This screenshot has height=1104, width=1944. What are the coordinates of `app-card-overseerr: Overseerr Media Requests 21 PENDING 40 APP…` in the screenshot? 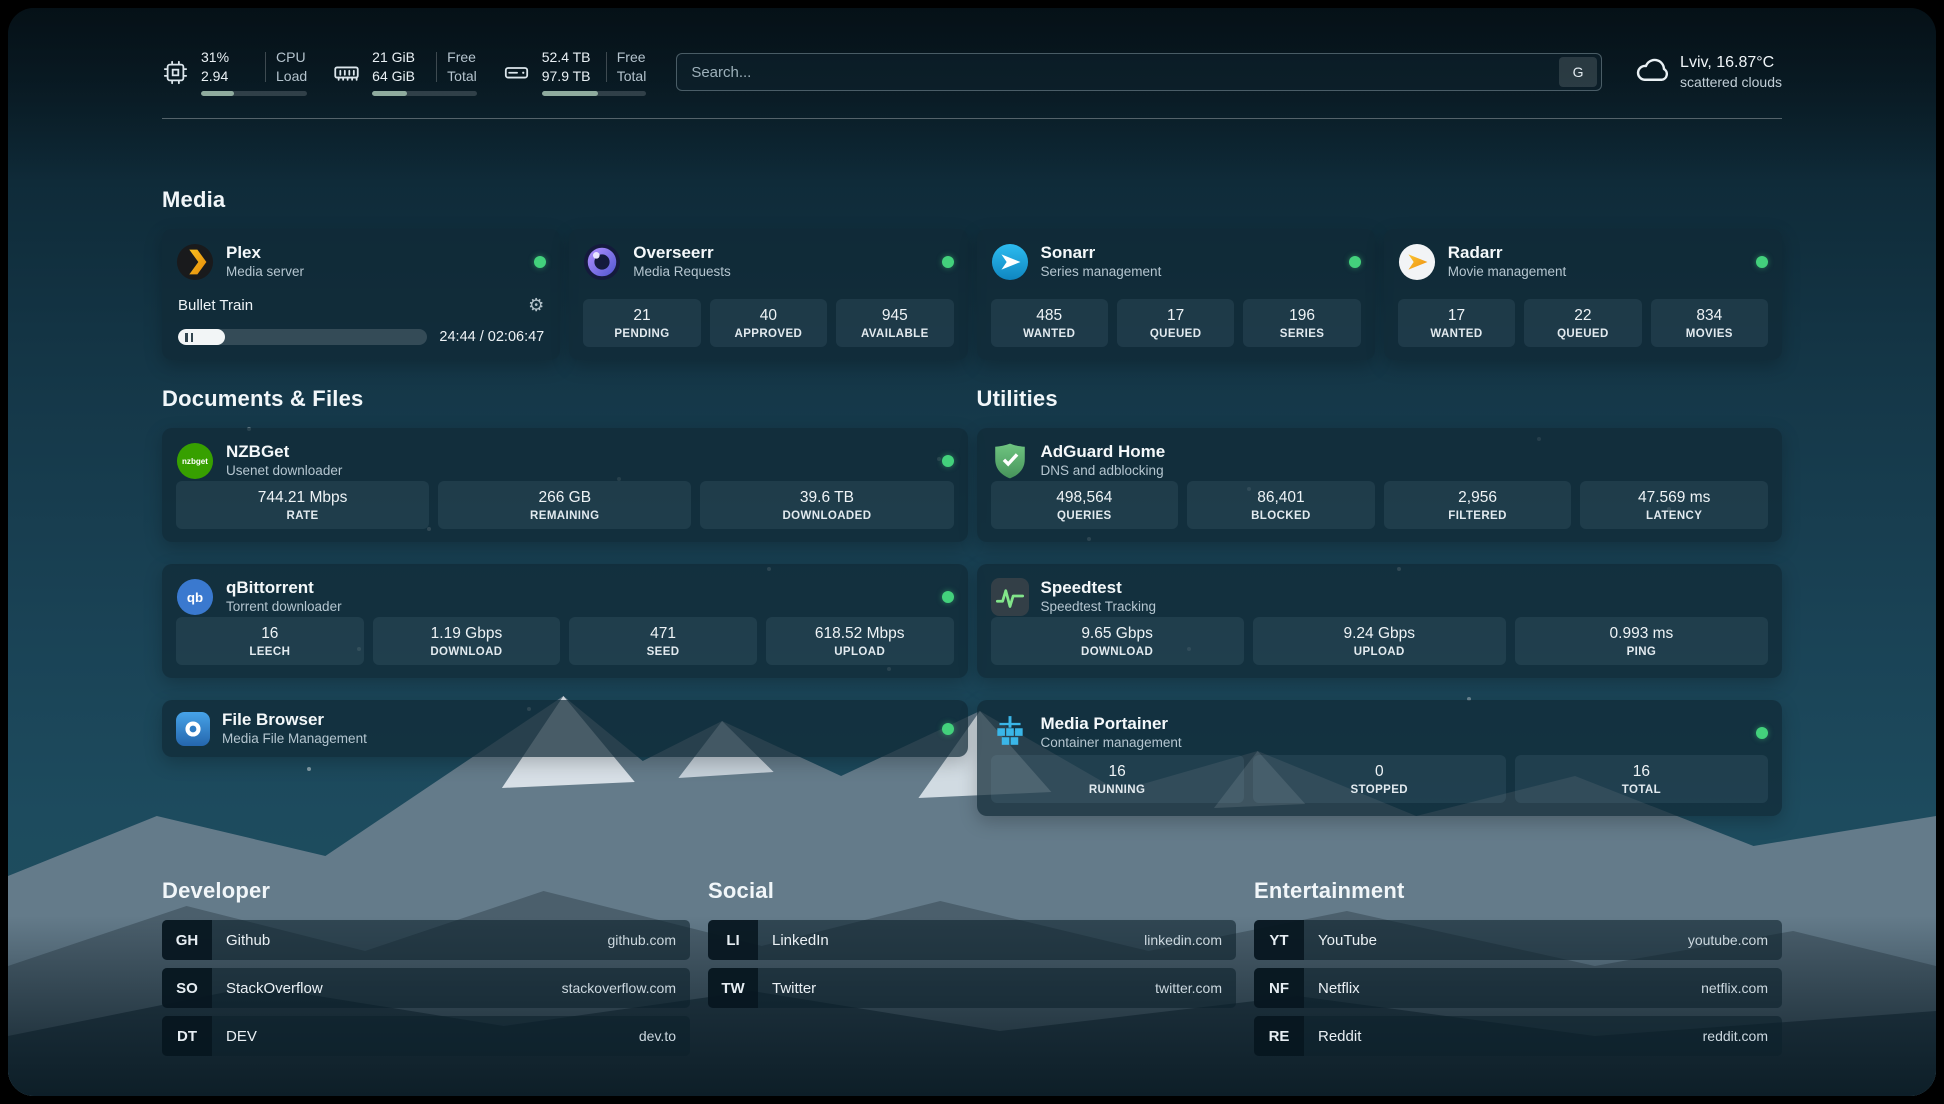 It's located at (768, 294).